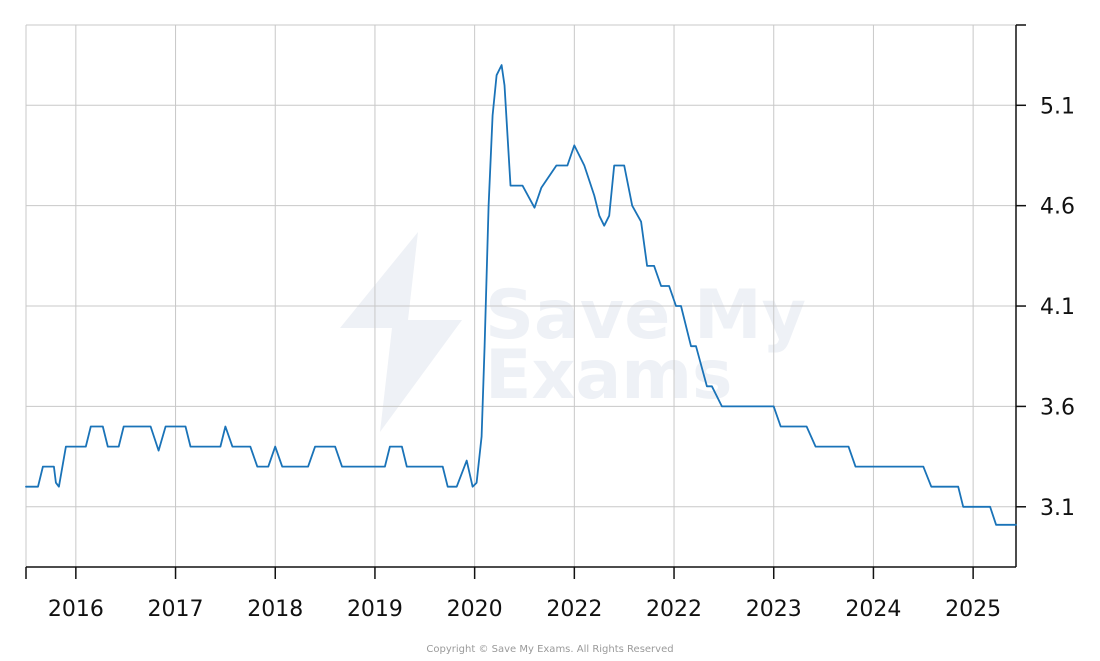 The width and height of the screenshot is (1100, 661). What do you see at coordinates (973, 609) in the screenshot?
I see `x-tick-label: 2025` at bounding box center [973, 609].